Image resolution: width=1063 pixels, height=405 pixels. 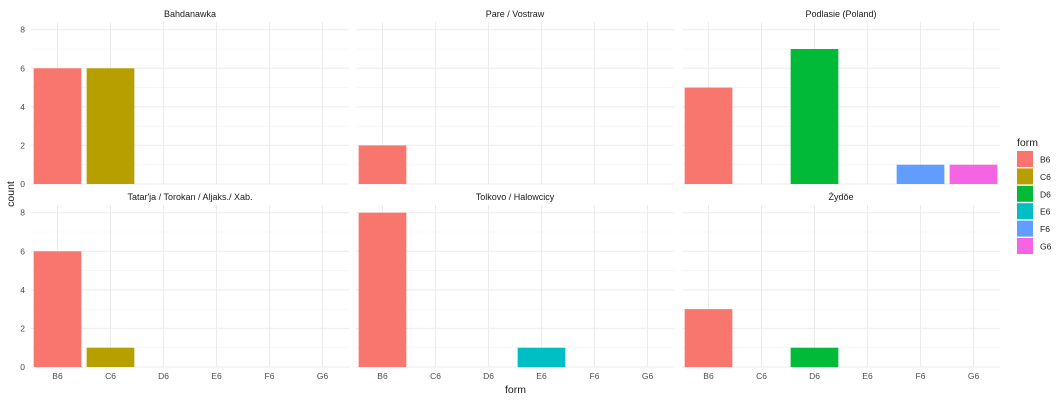 I want to click on y-axis-title: count, so click(x=11, y=194).